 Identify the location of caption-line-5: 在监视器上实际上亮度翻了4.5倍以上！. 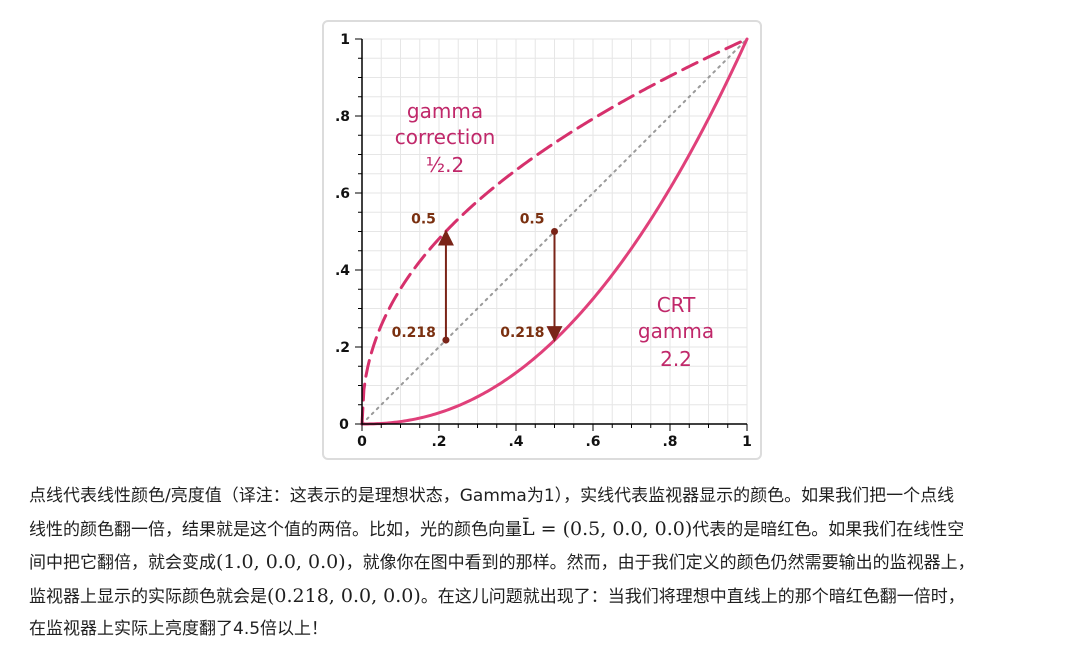
(179, 629).